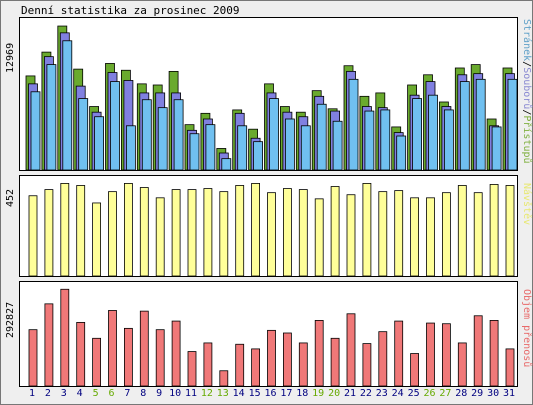 The height and width of the screenshot is (405, 533). What do you see at coordinates (381, 393) in the screenshot?
I see `x-tick-label-23: 23` at bounding box center [381, 393].